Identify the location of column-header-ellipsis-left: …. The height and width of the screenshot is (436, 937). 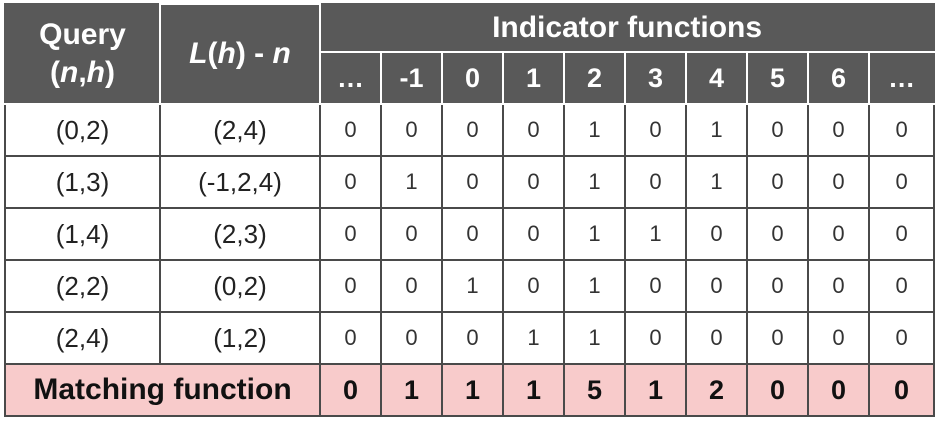
(350, 78).